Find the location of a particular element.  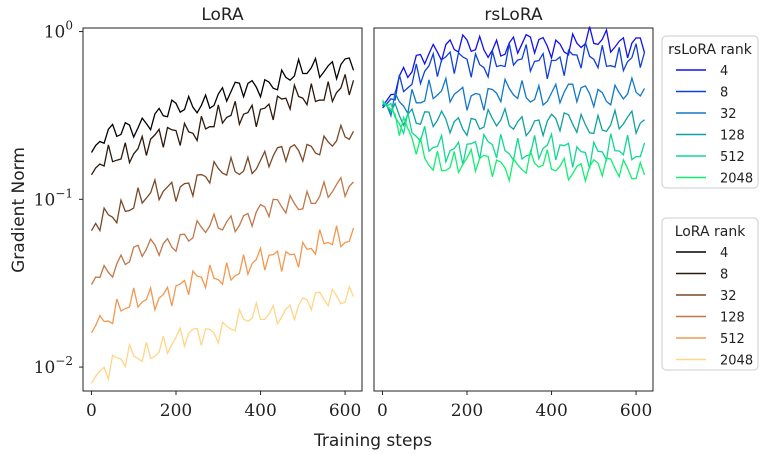

series-line-lora-rank-2048 is located at coordinates (222, 334).